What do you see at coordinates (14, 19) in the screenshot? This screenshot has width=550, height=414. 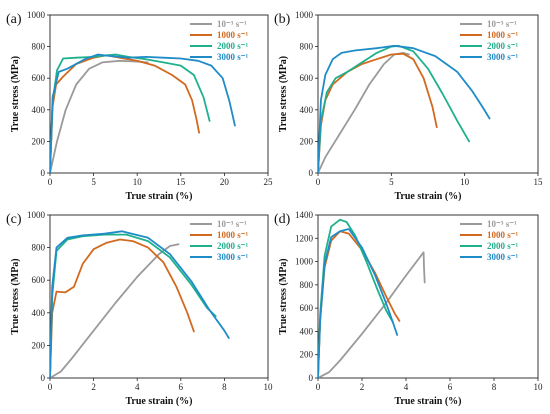 I see `panel-label: (a)` at bounding box center [14, 19].